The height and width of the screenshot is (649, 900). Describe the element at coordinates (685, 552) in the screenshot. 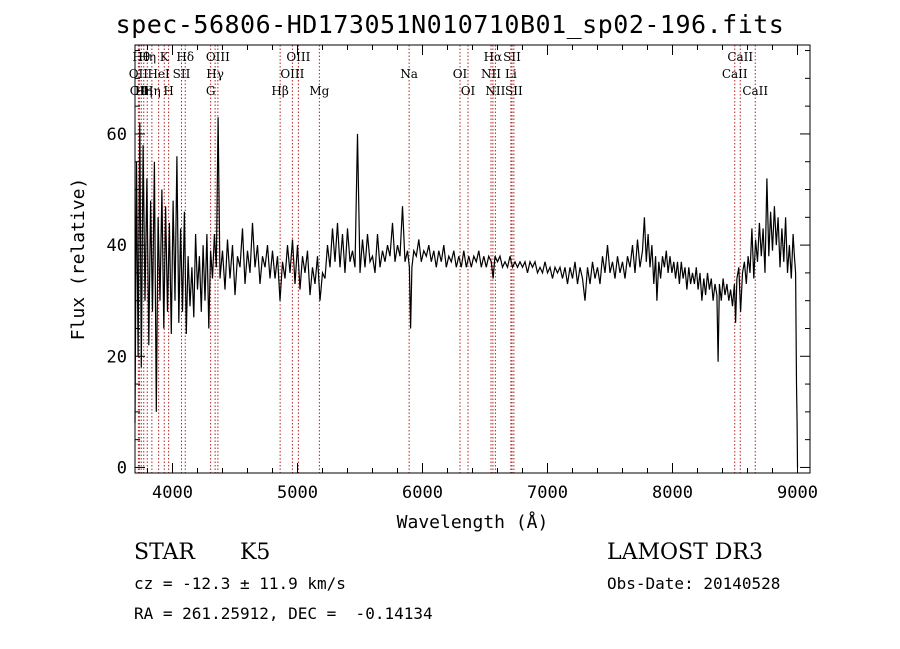

I see `survey-name: LAMOST DR3` at that location.